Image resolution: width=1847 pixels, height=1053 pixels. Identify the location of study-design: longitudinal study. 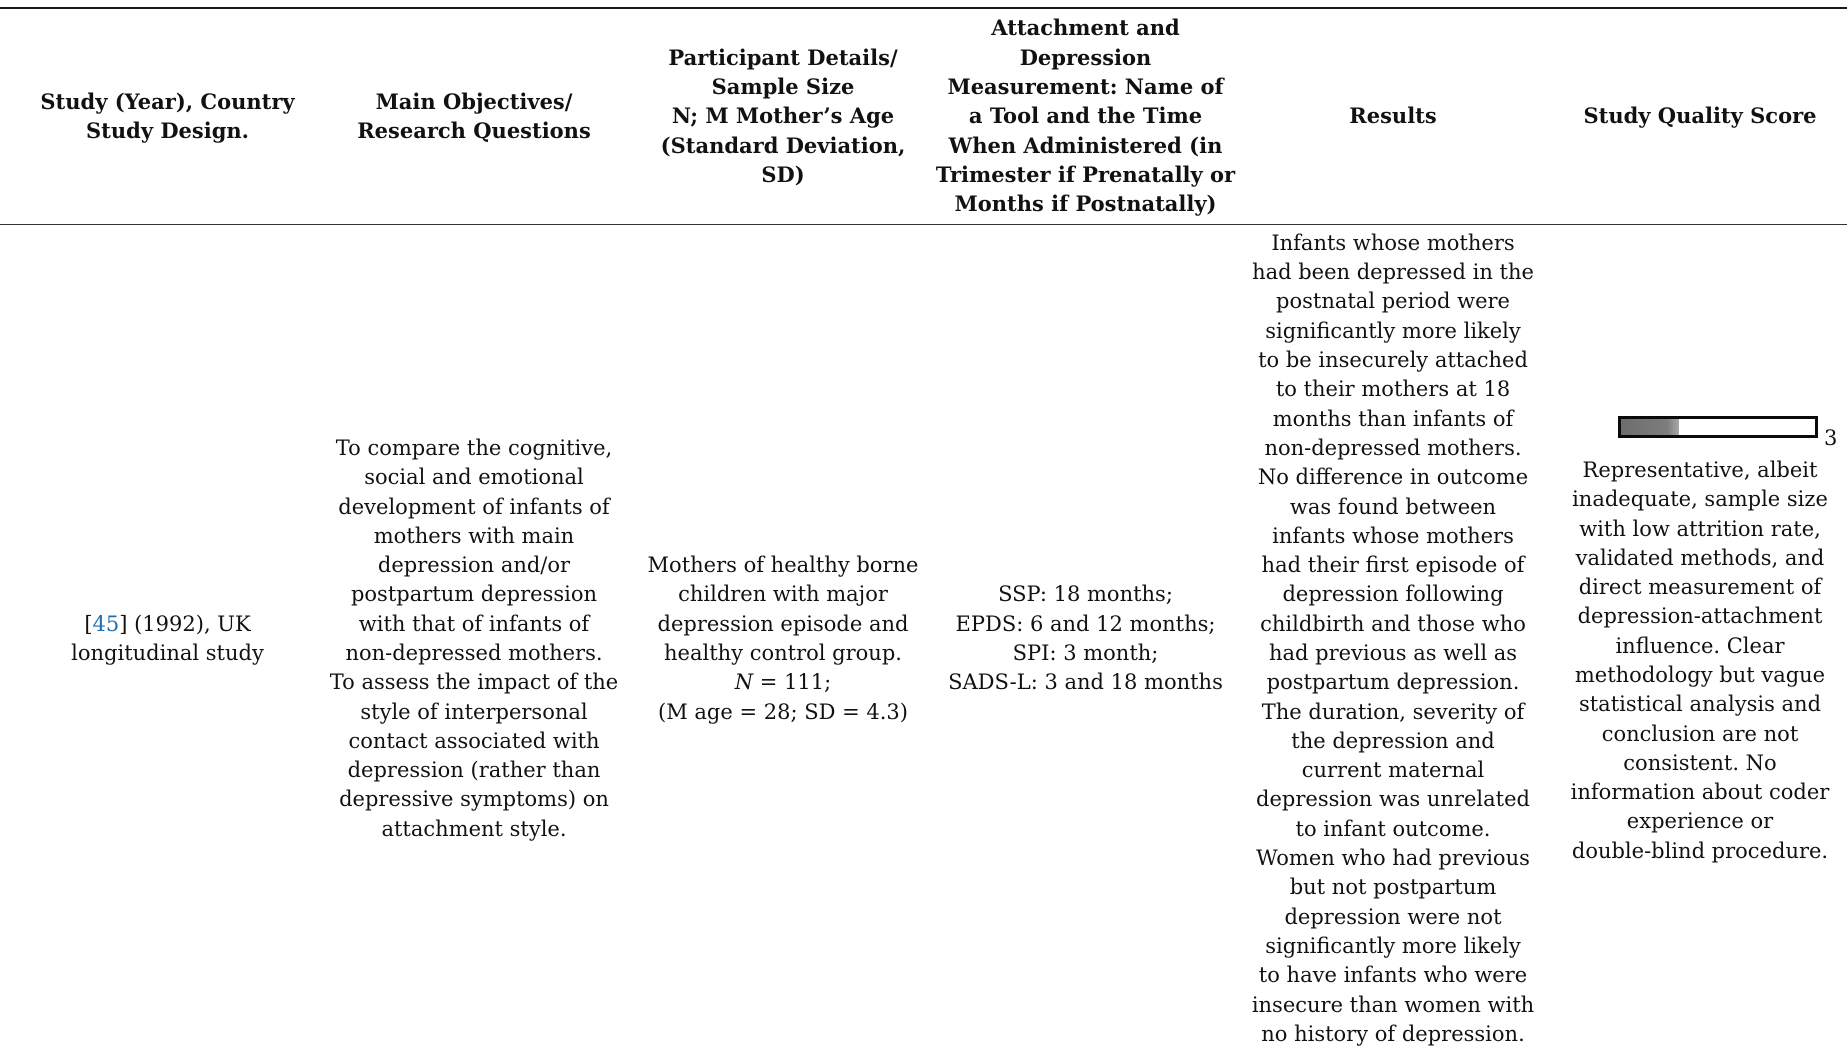
(167, 653).